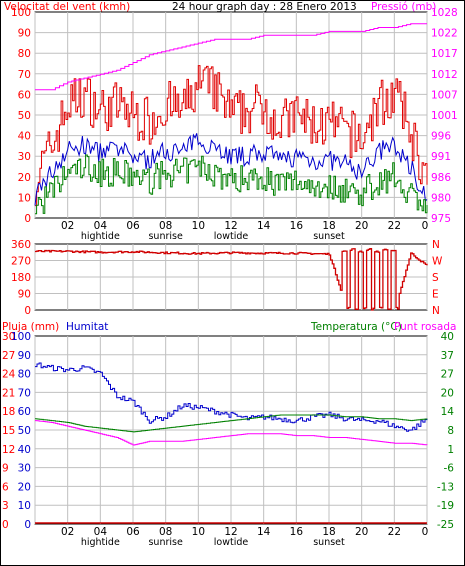 This screenshot has height=566, width=465. Describe the element at coordinates (24, 469) in the screenshot. I see `humidity-tick-label: 30` at that location.